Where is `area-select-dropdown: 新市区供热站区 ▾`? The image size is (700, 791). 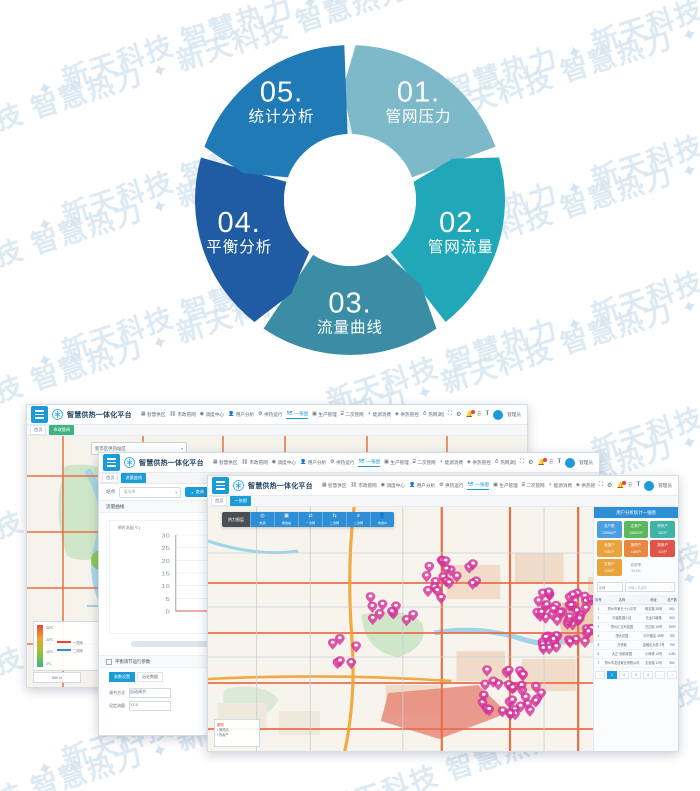 area-select-dropdown: 新市区供热站区 ▾ is located at coordinates (139, 448).